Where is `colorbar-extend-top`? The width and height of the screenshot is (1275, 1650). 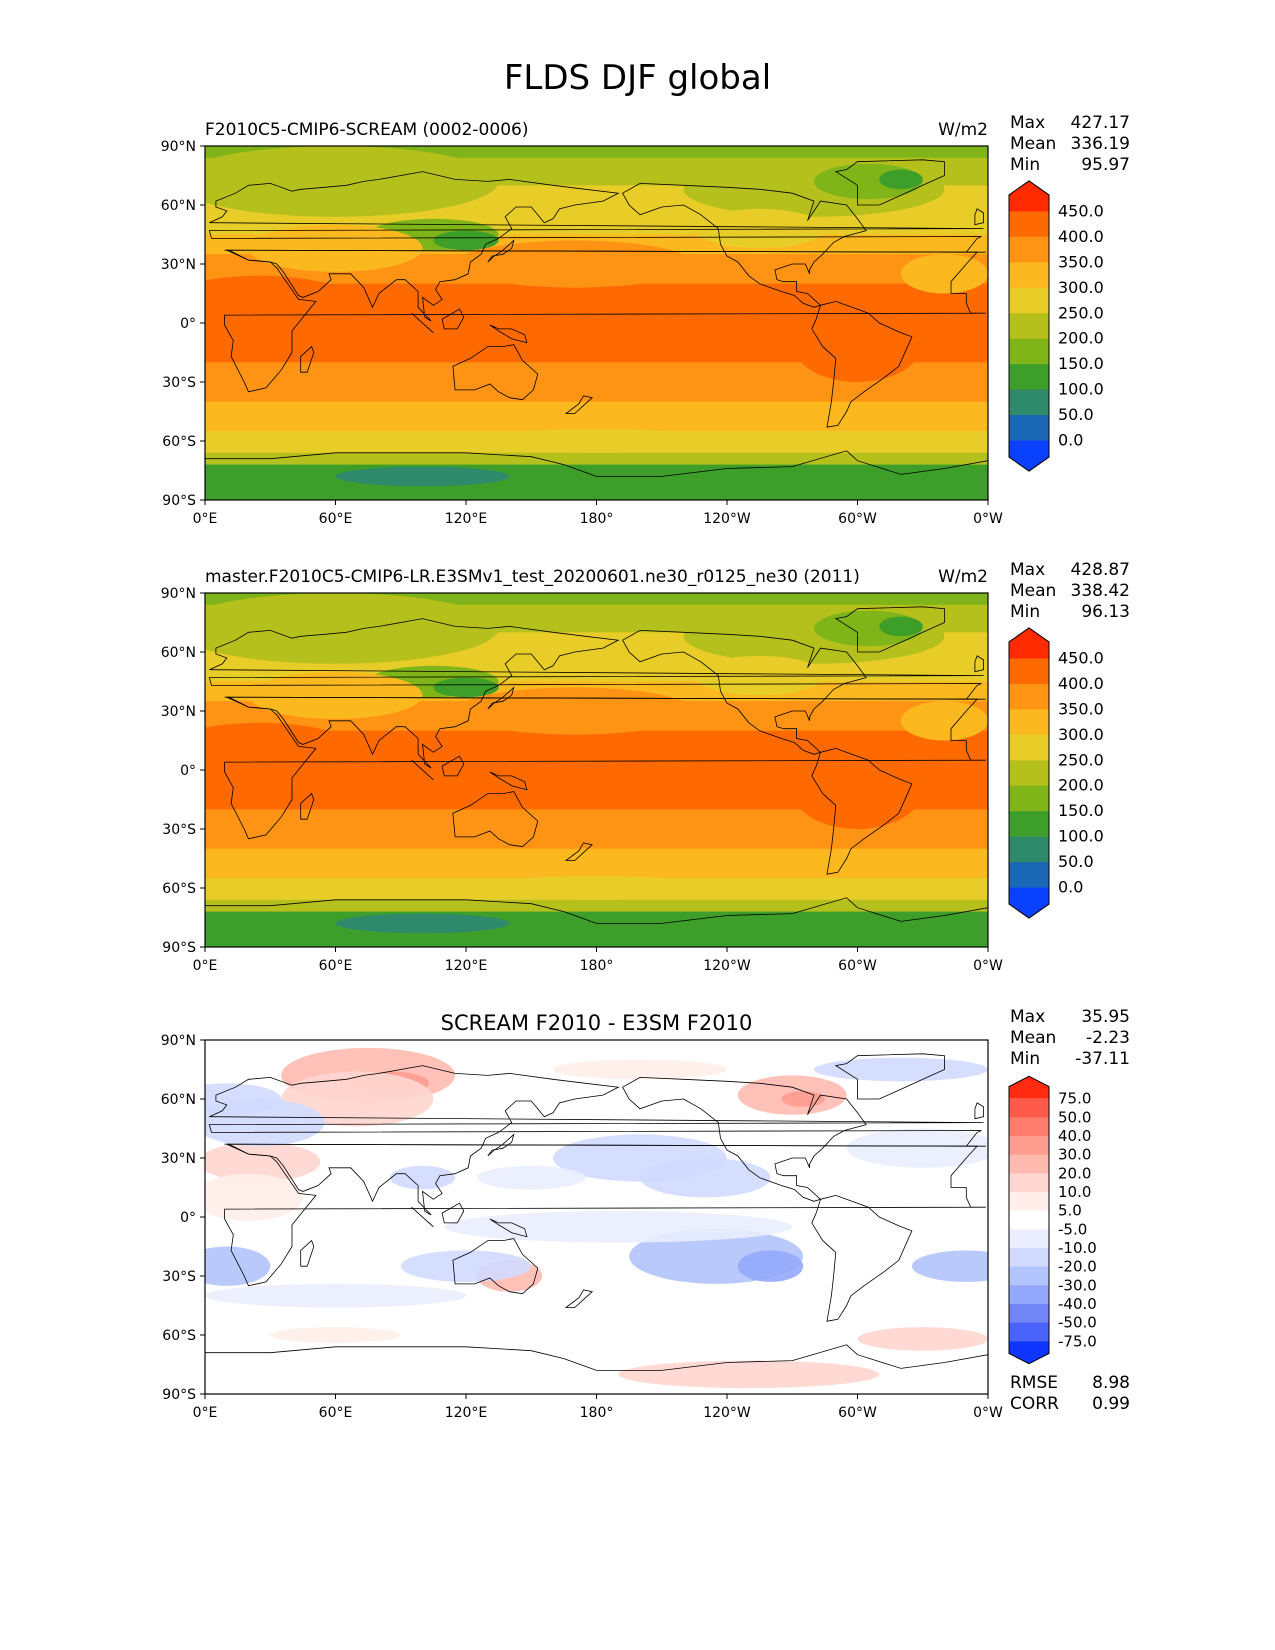
colorbar-extend-top is located at coordinates (1029, 196).